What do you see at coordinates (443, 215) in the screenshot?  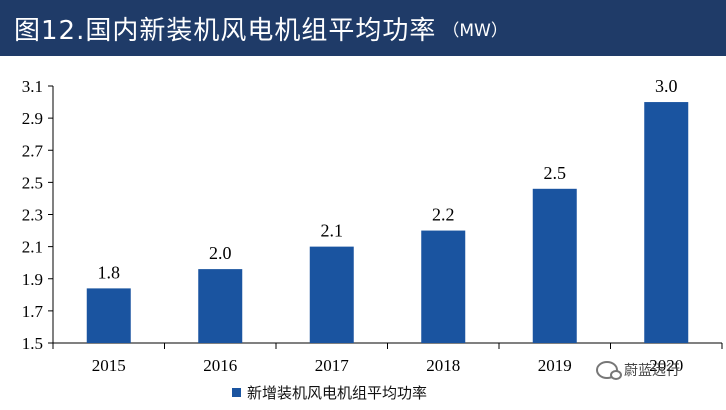 I see `data-label: 2.2` at bounding box center [443, 215].